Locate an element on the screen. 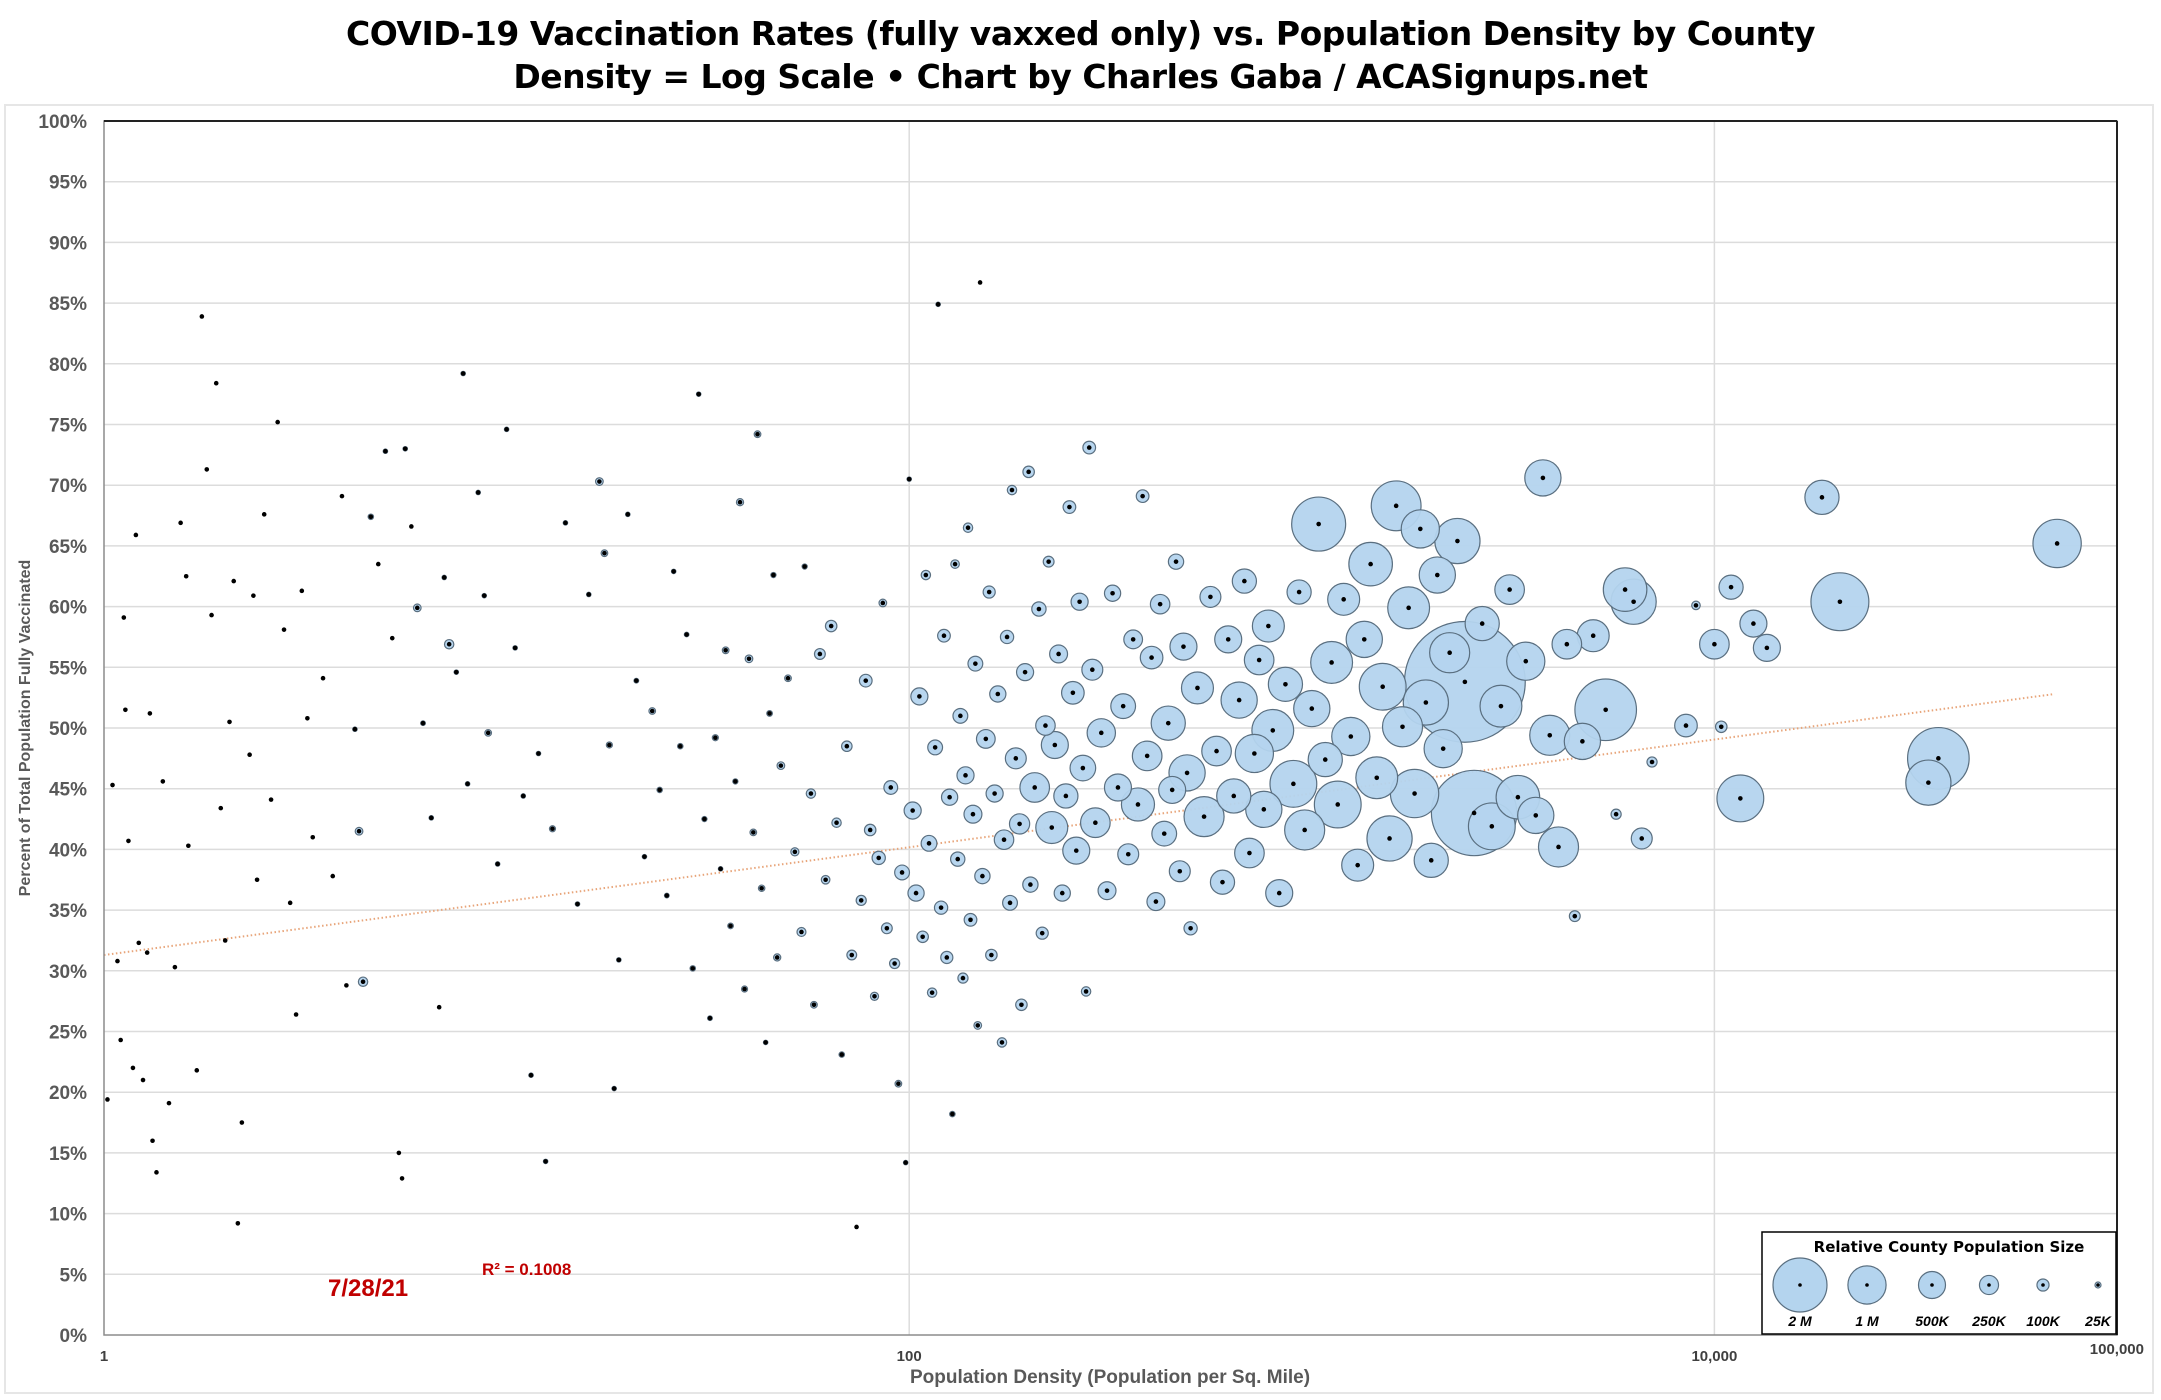 Image resolution: width=2161 pixels, height=1400 pixels. y-tick-label: 10% is located at coordinates (68, 1215).